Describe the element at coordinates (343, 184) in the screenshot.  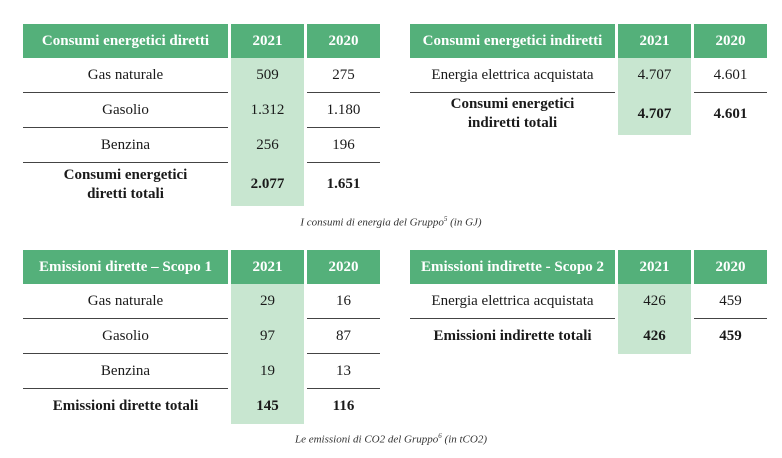
I see `value-2020: 1.651` at that location.